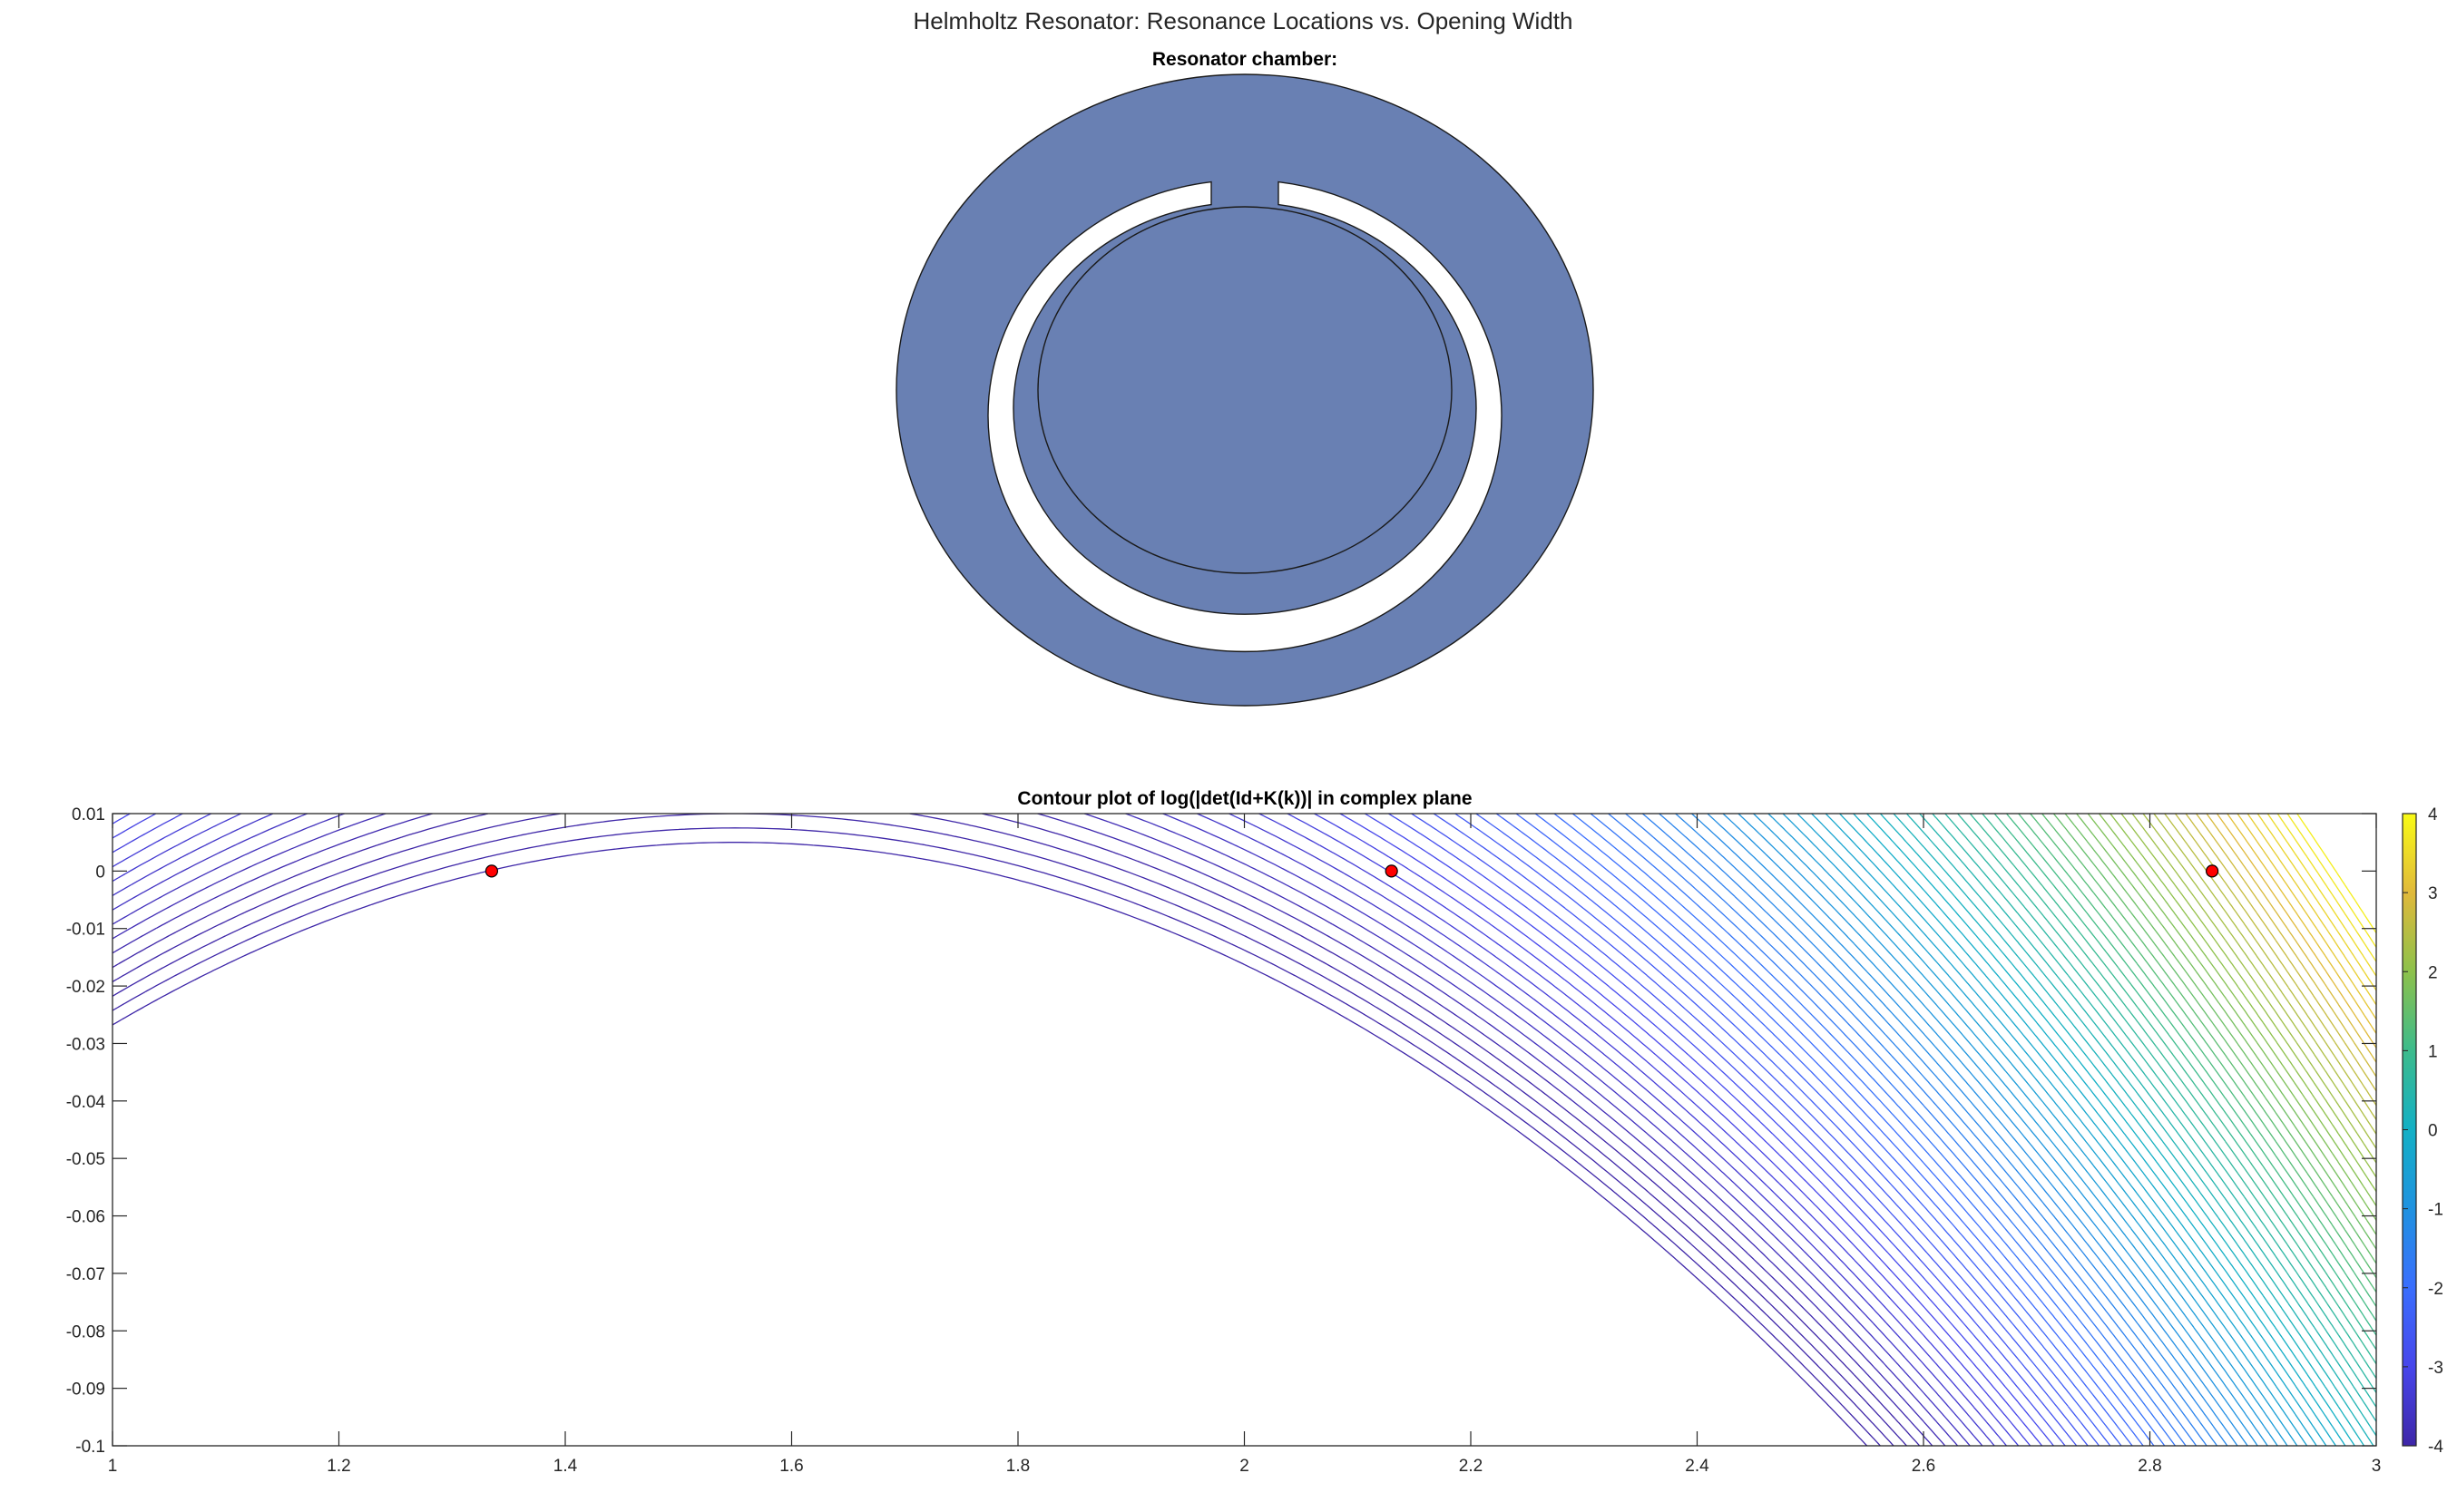 The width and height of the screenshot is (2457, 1512). Describe the element at coordinates (2435, 1447) in the screenshot. I see `colorbar-tick-label: -4` at that location.